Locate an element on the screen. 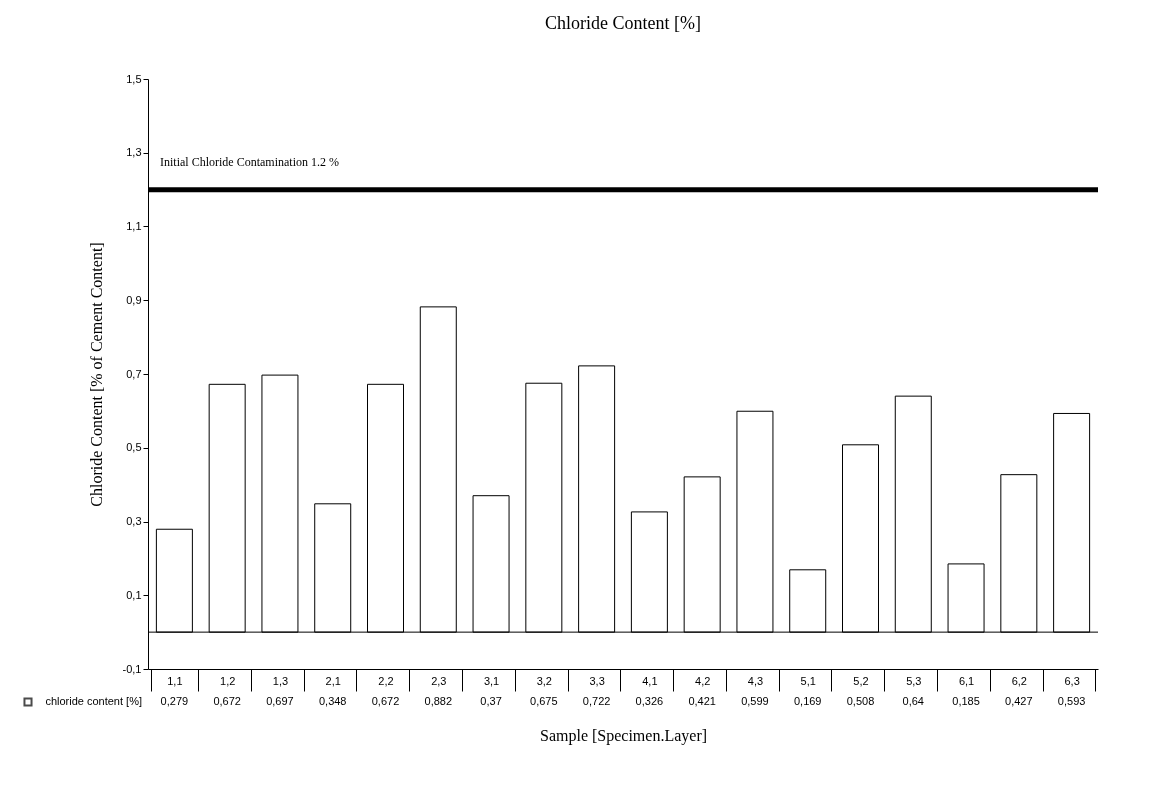  x-tick-label: 6,3 is located at coordinates (1072, 680).